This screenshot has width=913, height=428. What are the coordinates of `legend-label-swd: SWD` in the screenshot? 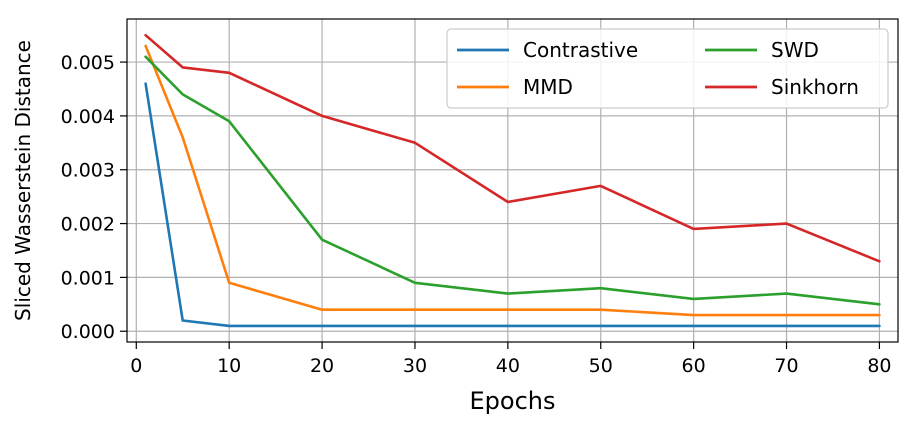 It's located at (795, 50).